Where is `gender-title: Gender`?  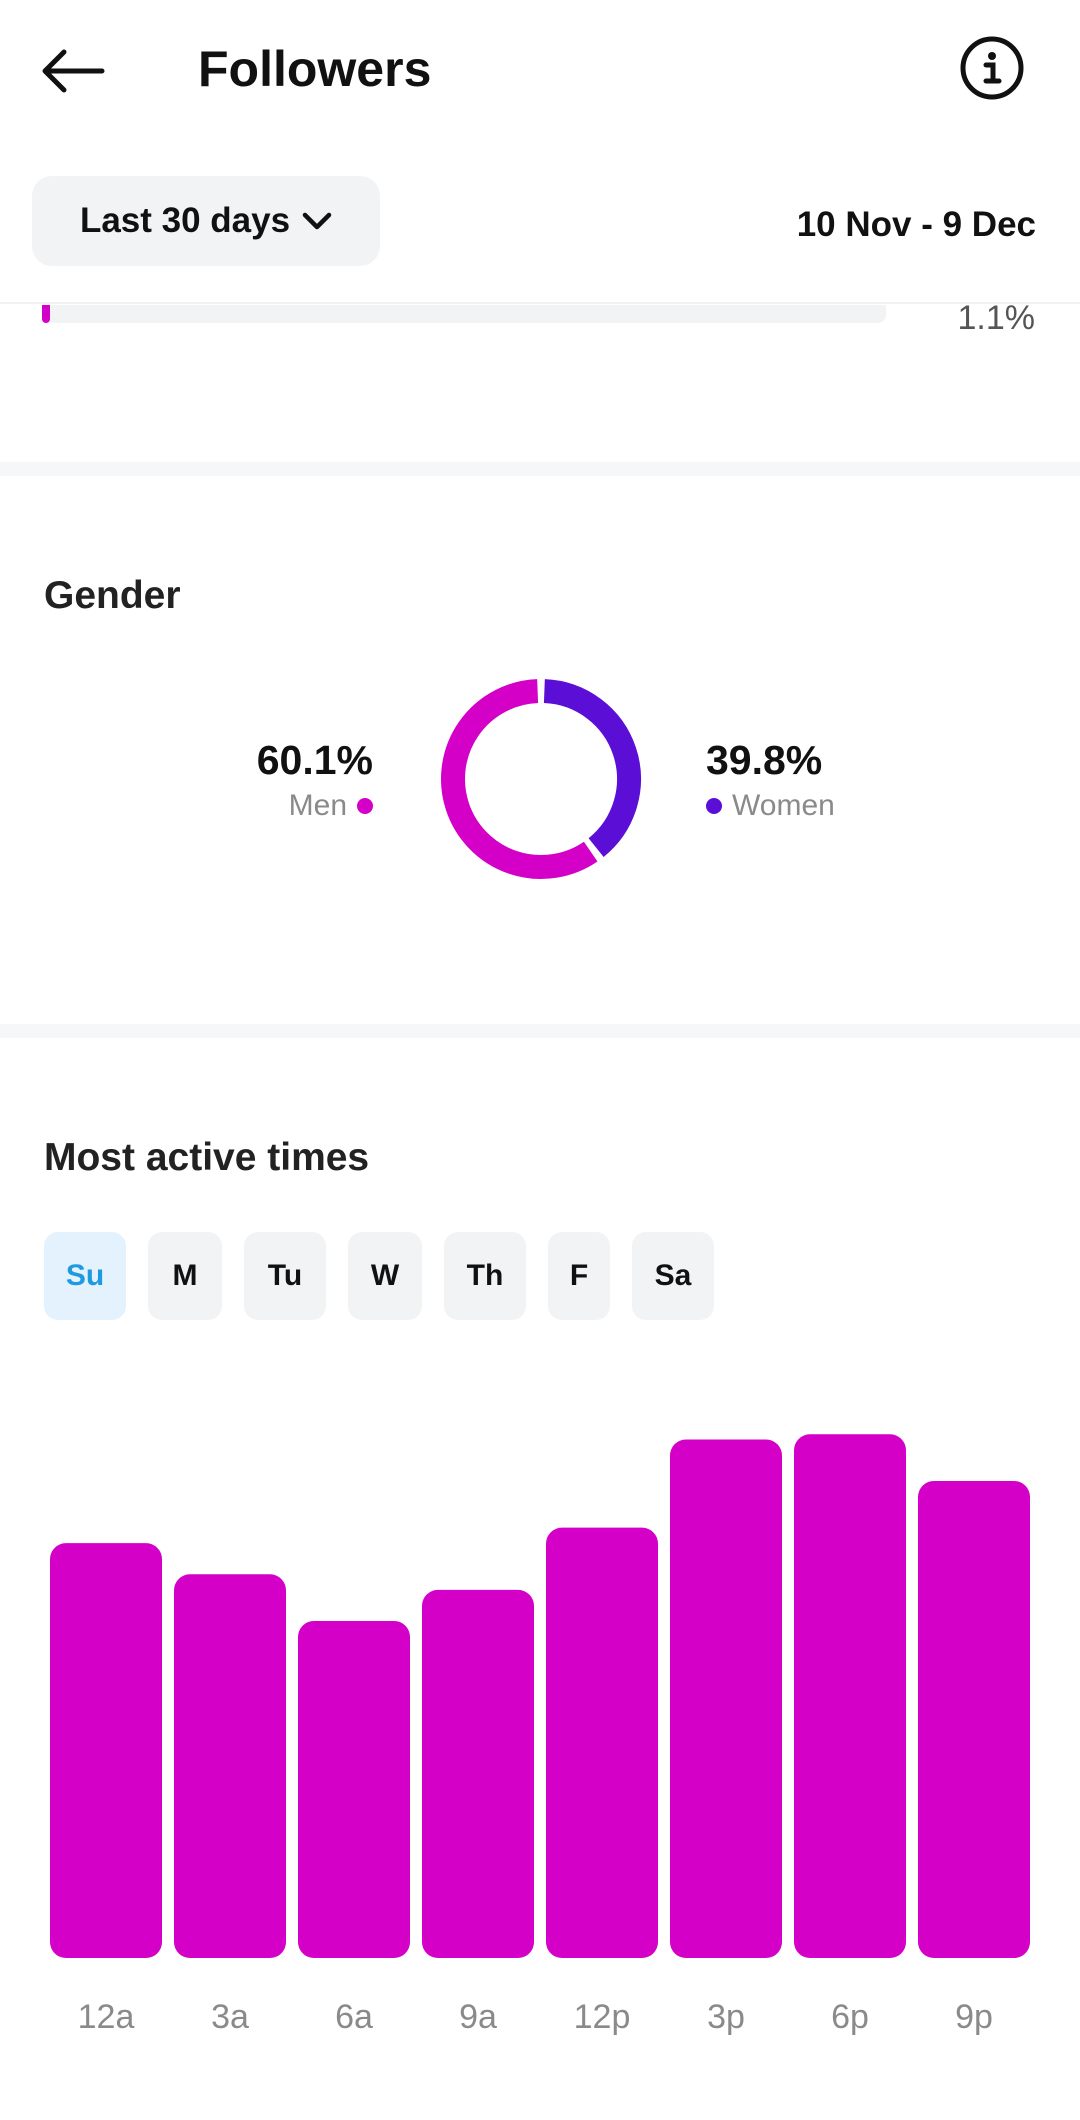 gender-title: Gender is located at coordinates (112, 595).